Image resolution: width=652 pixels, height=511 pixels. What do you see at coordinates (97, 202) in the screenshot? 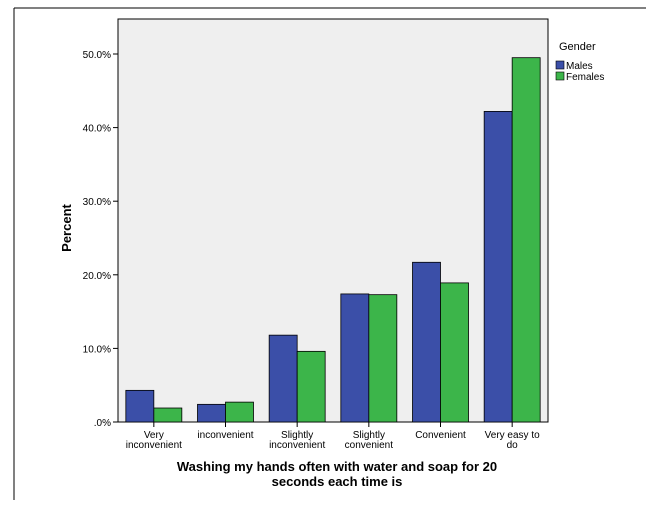
I see `y-tick-label: 30.0%` at bounding box center [97, 202].